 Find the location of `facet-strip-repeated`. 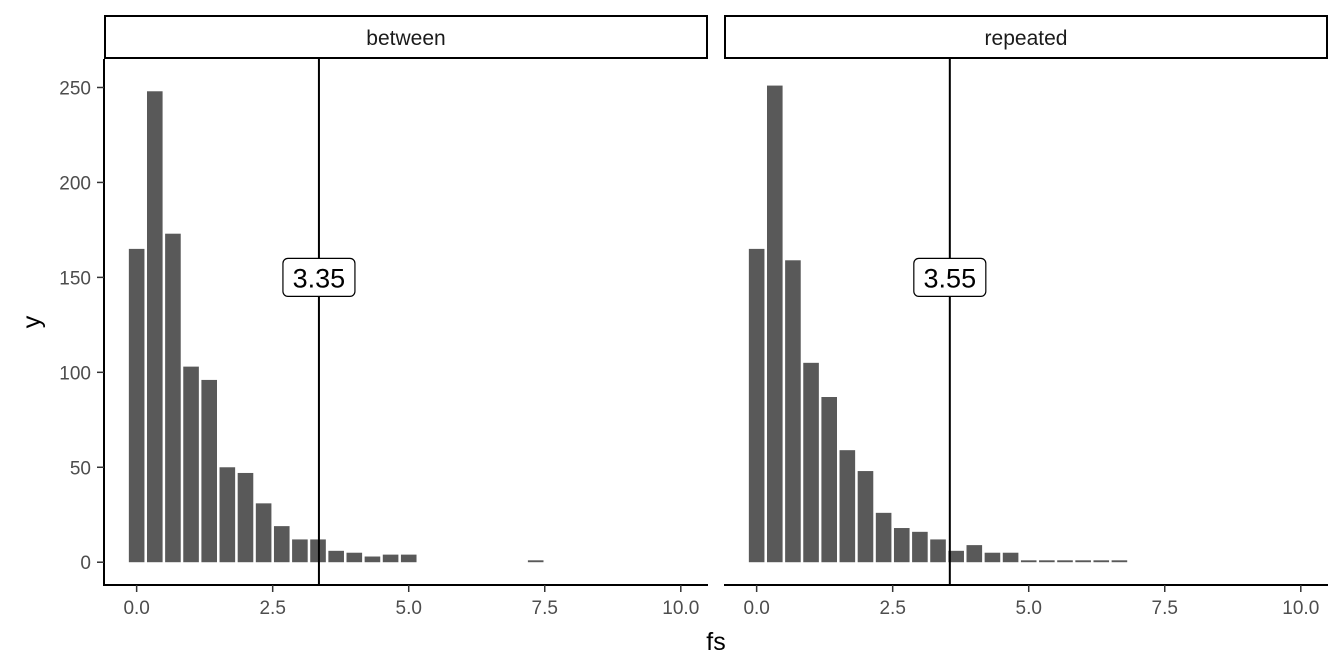

facet-strip-repeated is located at coordinates (1026, 37).